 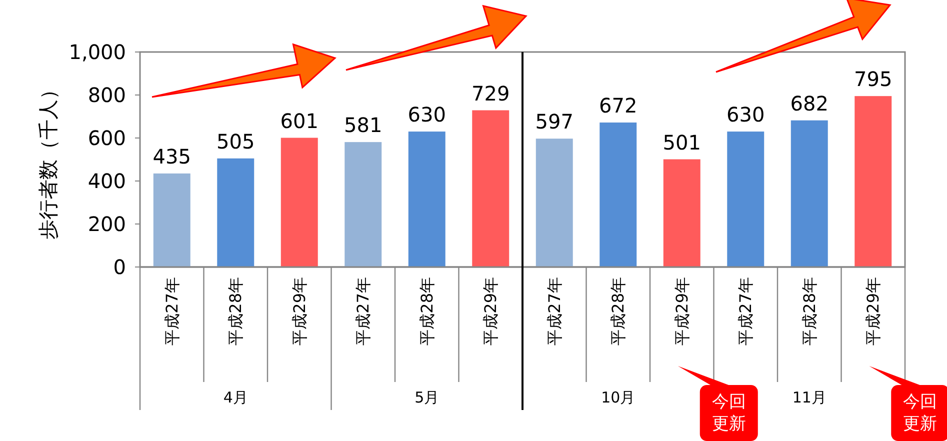 What do you see at coordinates (618, 397) in the screenshot?
I see `text: 10月` at bounding box center [618, 397].